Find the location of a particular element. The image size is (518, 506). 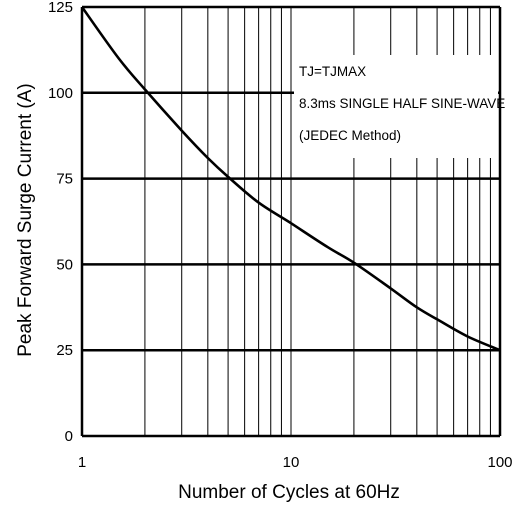

y-axis-label: Peak Forward Surge Current (A) is located at coordinates (25, 220).